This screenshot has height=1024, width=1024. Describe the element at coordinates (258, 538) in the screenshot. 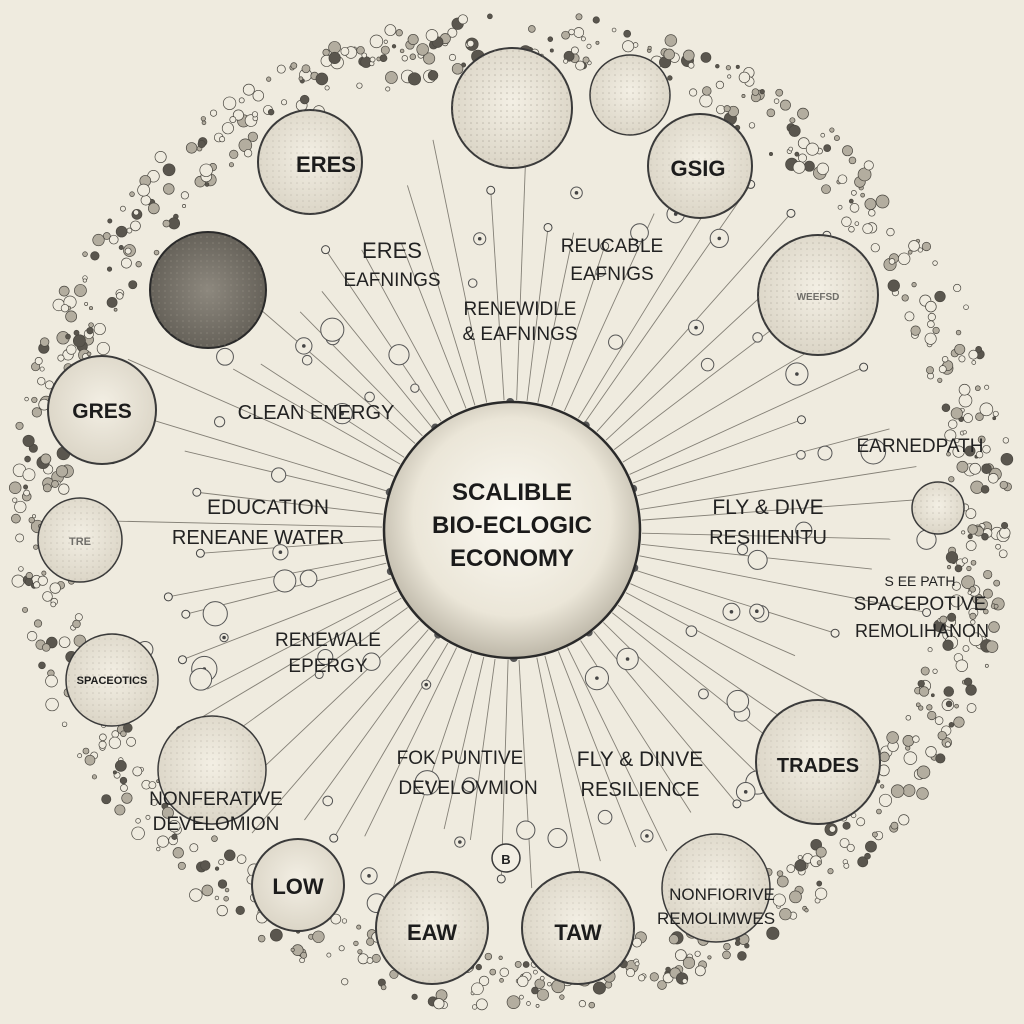

I see `label-education-line-2: RENEANE WATER` at that location.